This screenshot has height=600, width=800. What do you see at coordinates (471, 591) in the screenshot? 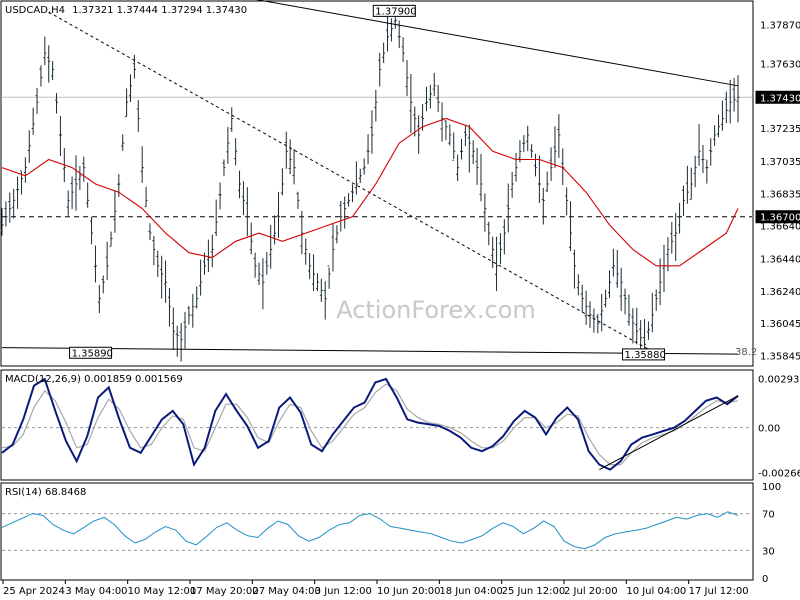
I see `x-tick-label: 18 Jun 04:00` at bounding box center [471, 591].